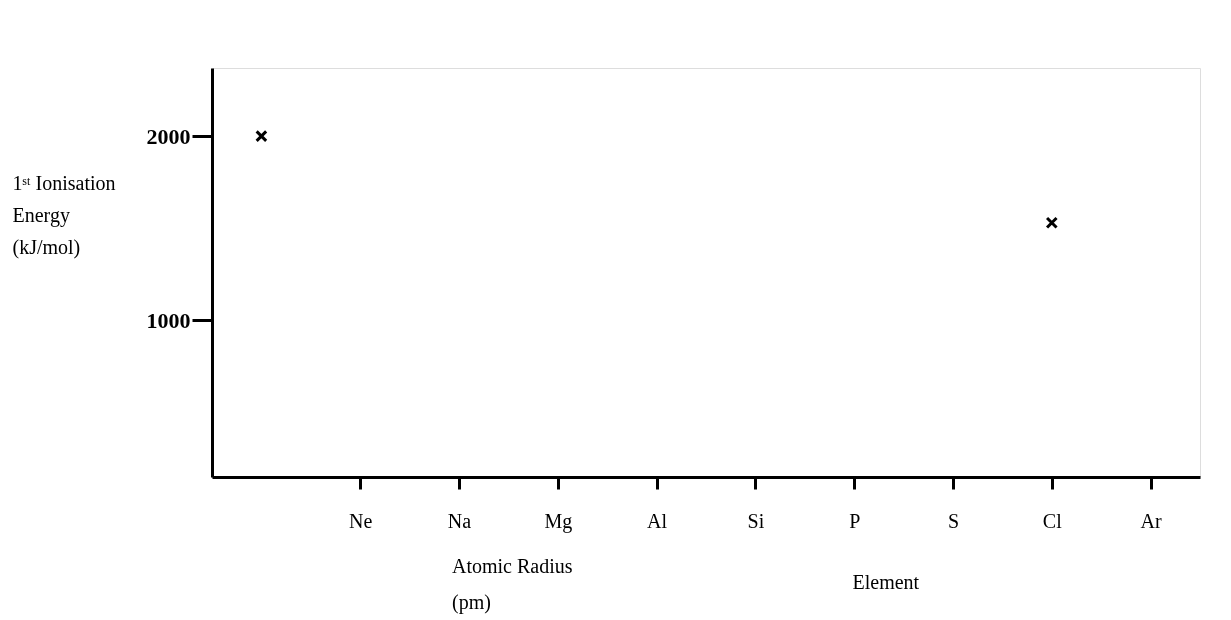  What do you see at coordinates (558, 521) in the screenshot?
I see `x-tick-label: Mg` at bounding box center [558, 521].